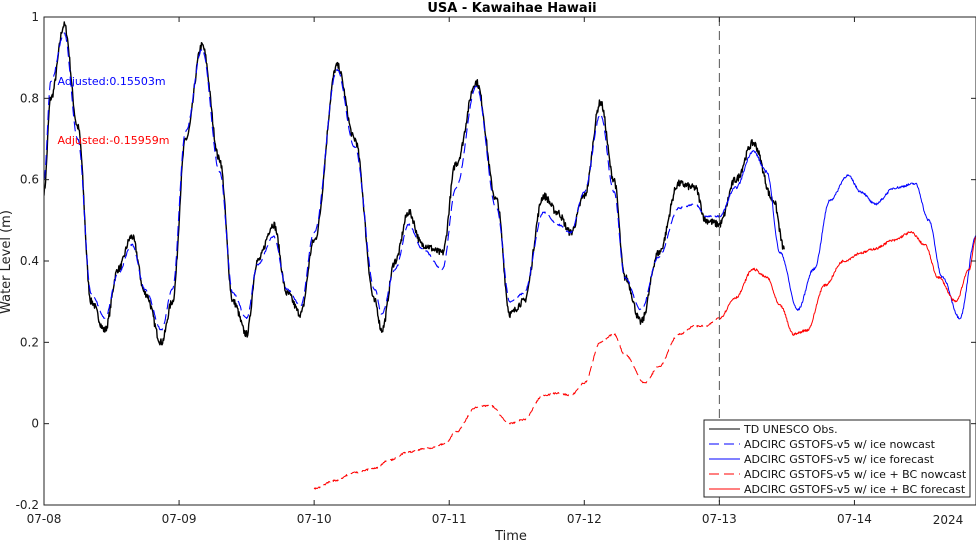 The height and width of the screenshot is (545, 976). Describe the element at coordinates (29, 342) in the screenshot. I see `y-tick-label-2: 0.2` at that location.